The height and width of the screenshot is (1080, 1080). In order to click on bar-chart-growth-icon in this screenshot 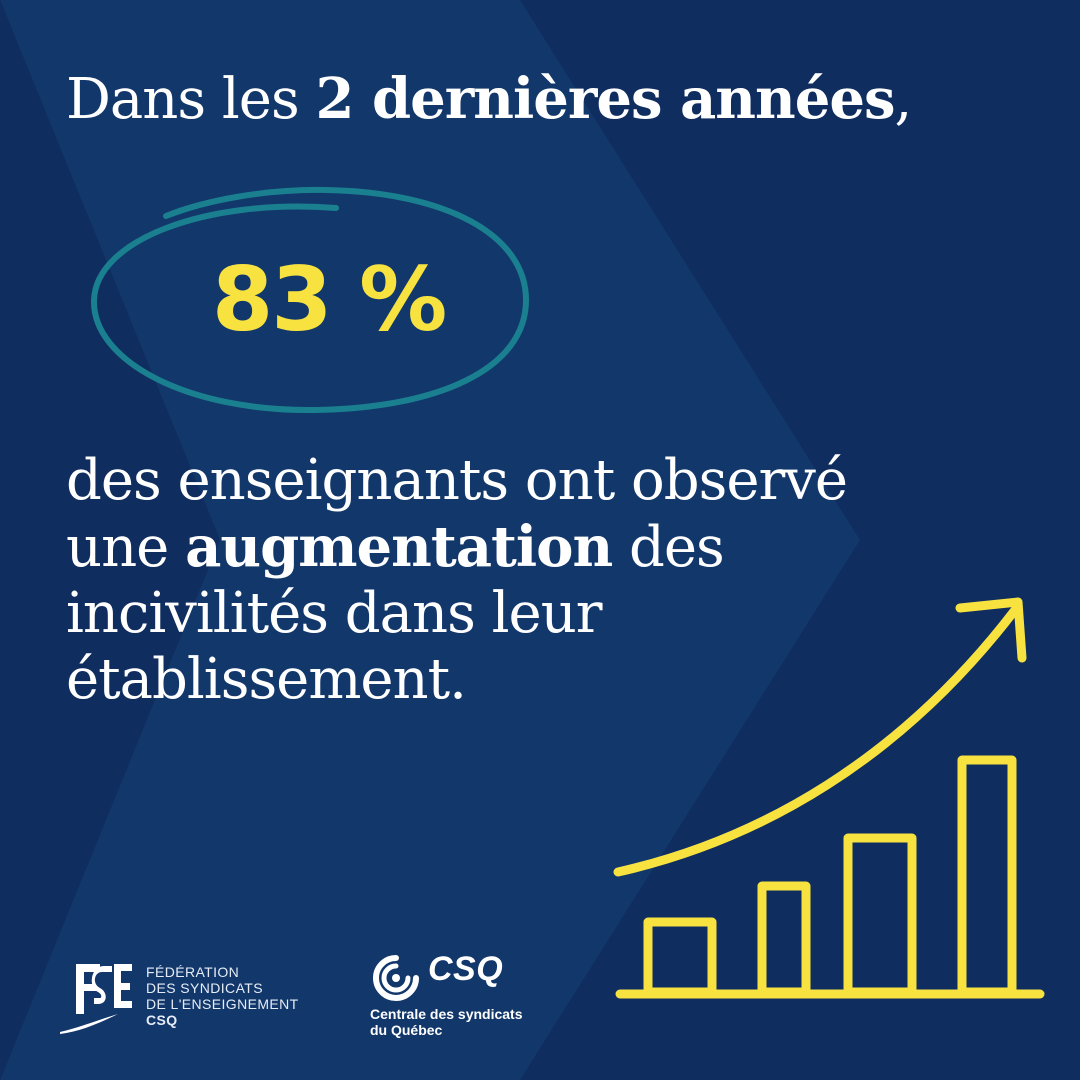, I will do `click(829, 798)`.